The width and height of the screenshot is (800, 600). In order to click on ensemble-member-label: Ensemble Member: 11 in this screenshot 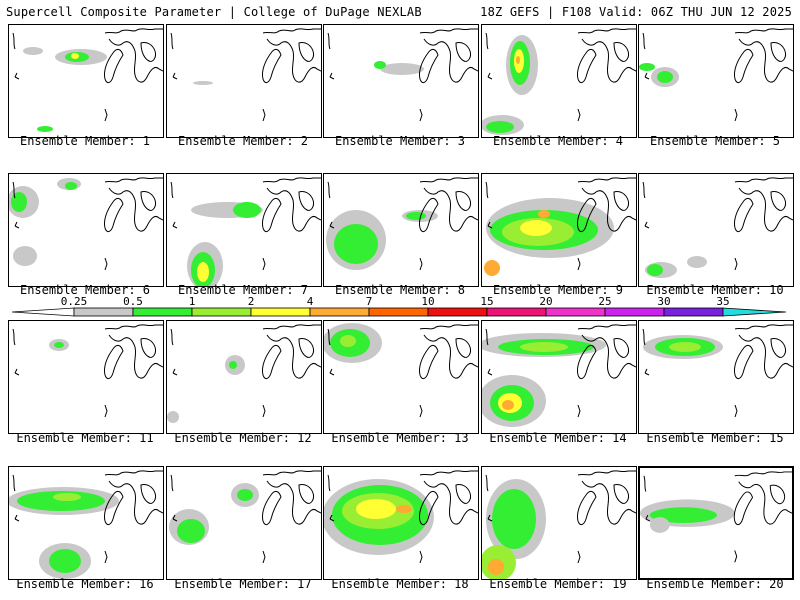, I will do `click(85, 438)`.